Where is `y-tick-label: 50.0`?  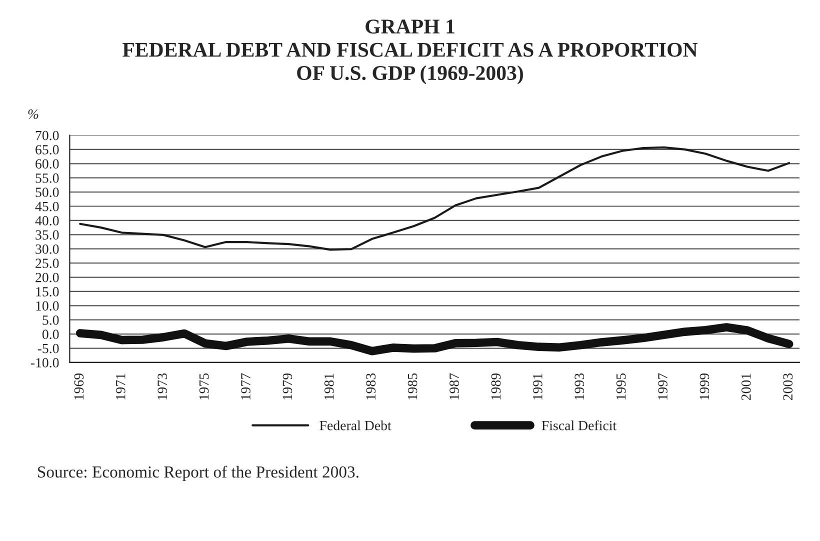 y-tick-label: 50.0 is located at coordinates (47, 193).